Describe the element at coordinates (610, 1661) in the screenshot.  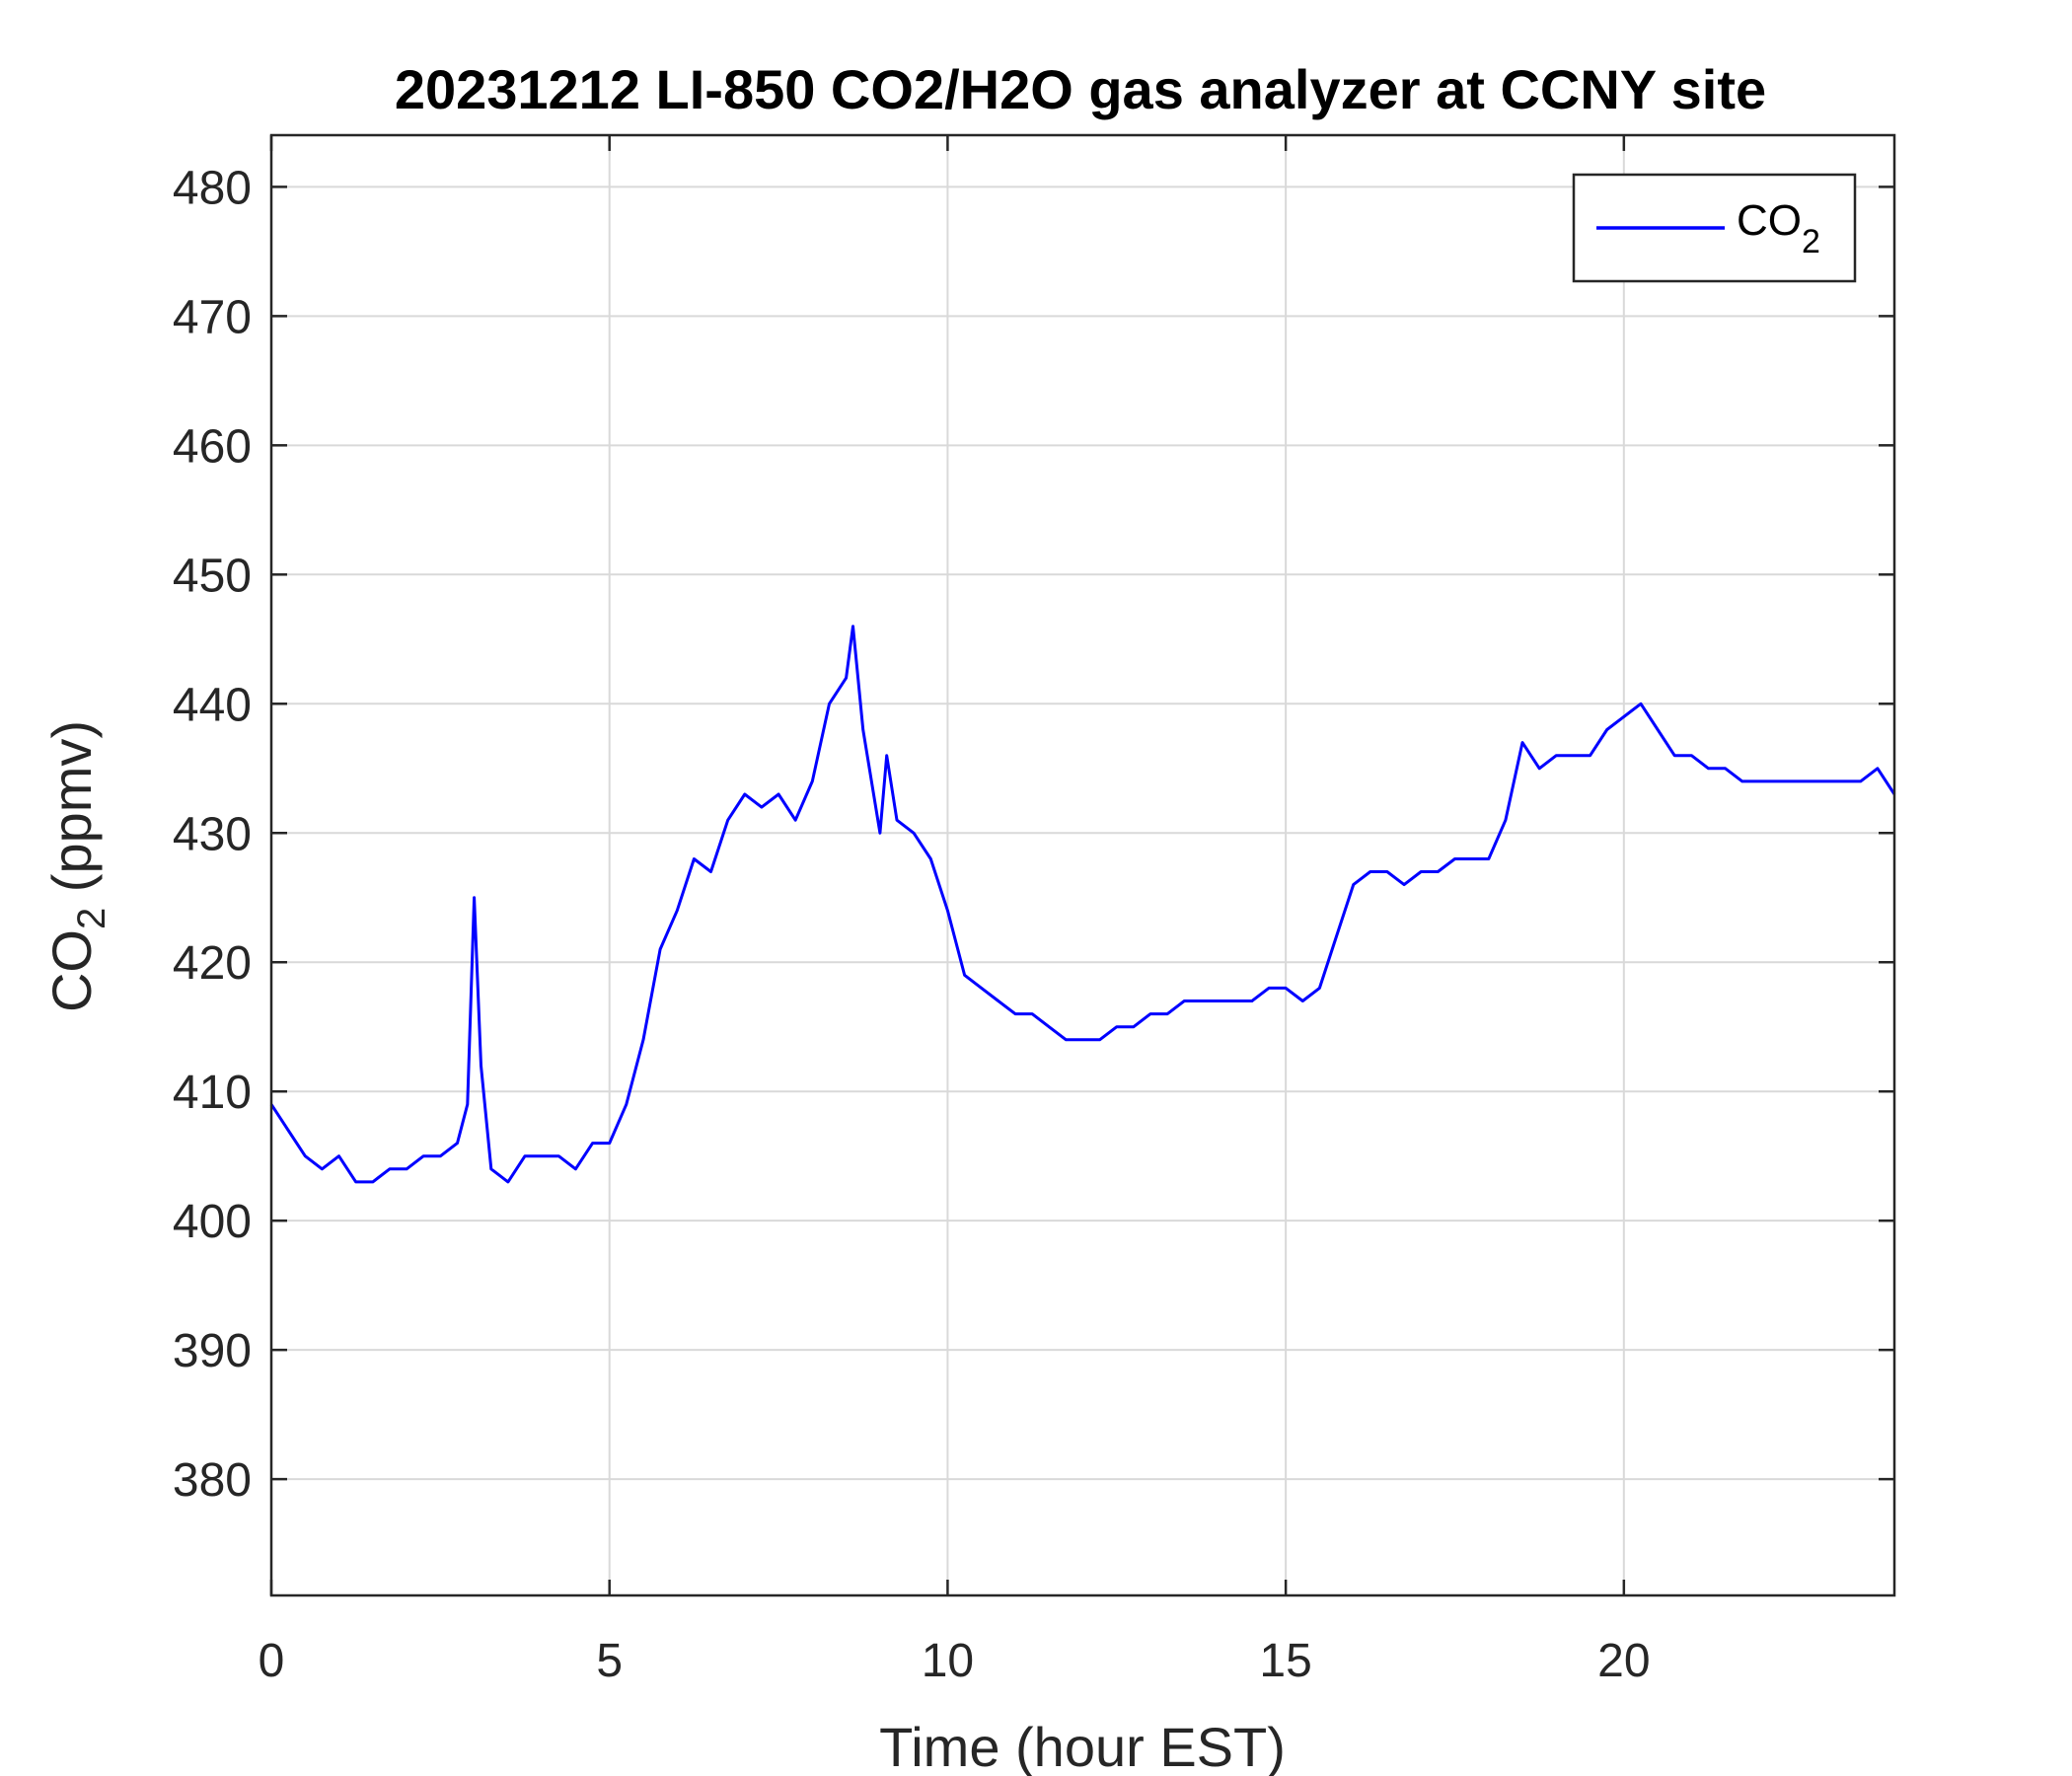
I see `x-tick-label-5: 5` at that location.